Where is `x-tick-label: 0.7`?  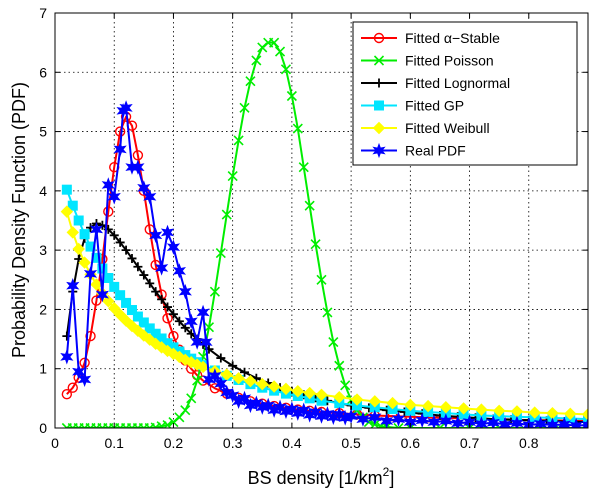
x-tick-label: 0.7 is located at coordinates (470, 443).